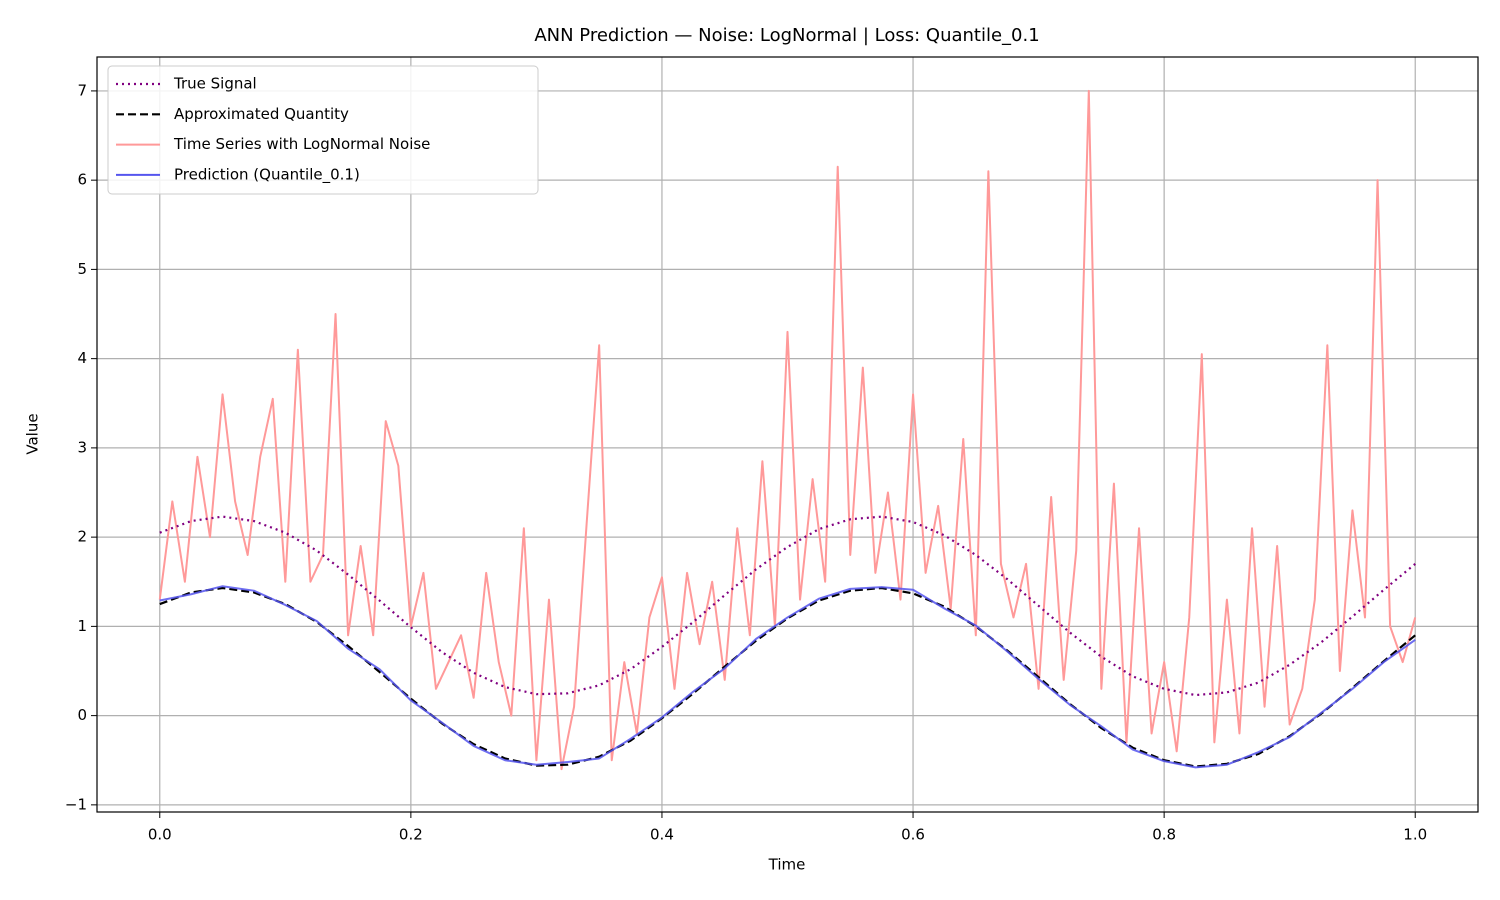  Describe the element at coordinates (267, 174) in the screenshot. I see `legend-label: Prediction (Quantile_0.1)` at that location.